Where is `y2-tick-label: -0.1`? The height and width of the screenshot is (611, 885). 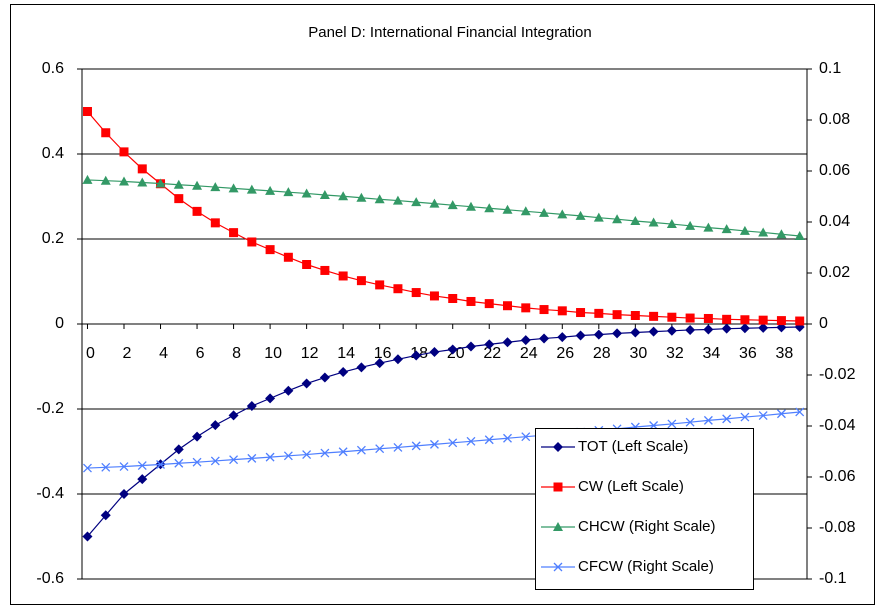
y2-tick-label: -0.1 is located at coordinates (833, 578).